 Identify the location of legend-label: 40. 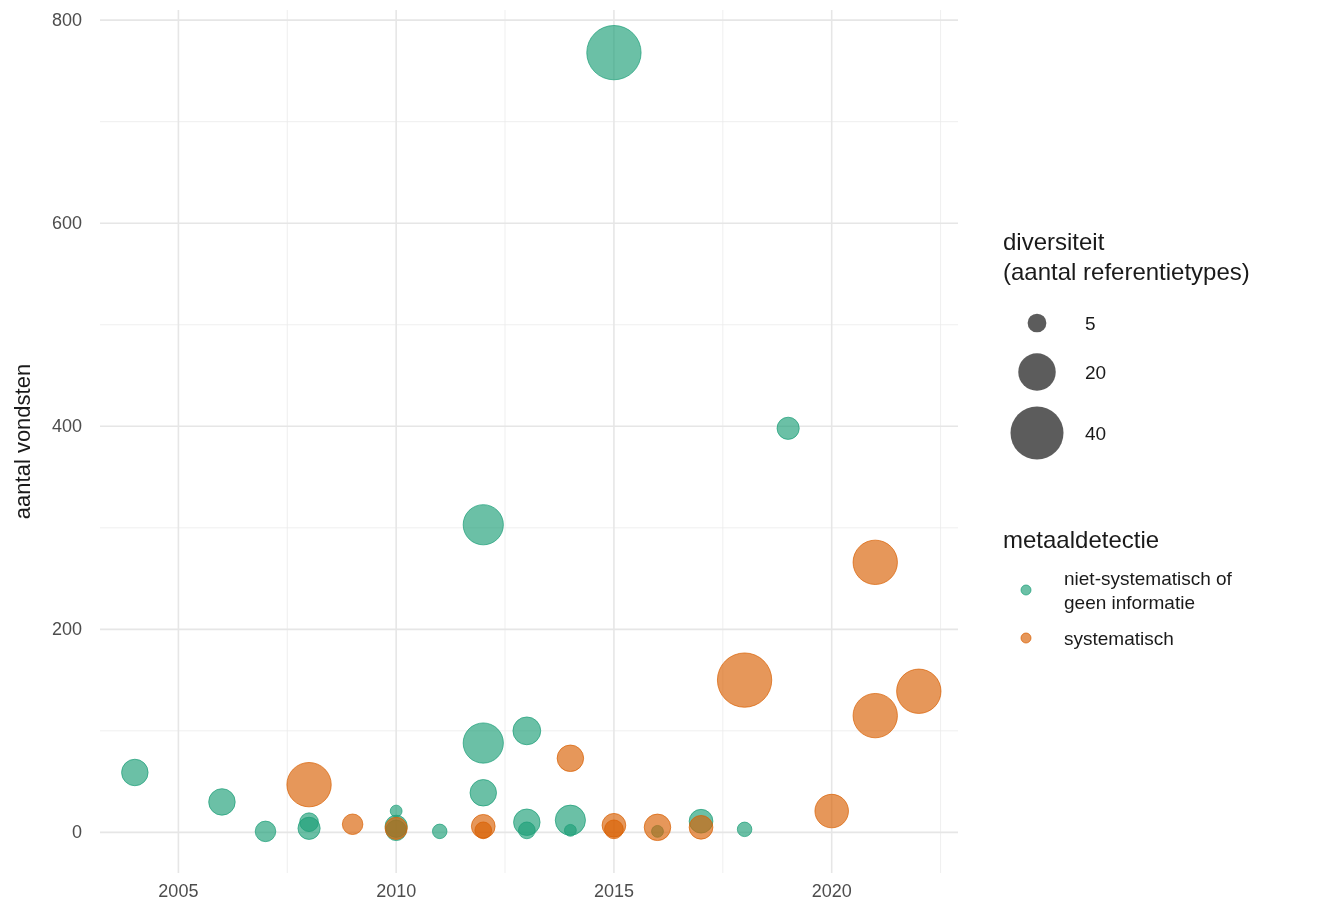
(1096, 433).